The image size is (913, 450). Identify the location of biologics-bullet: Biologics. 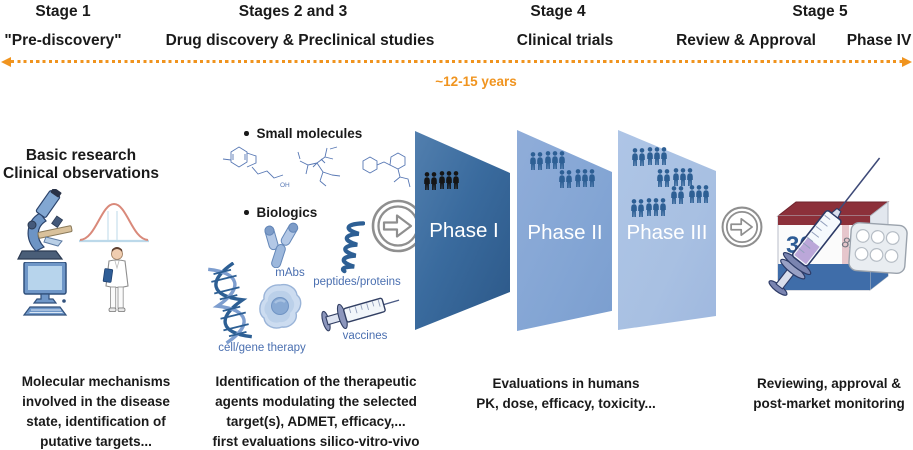
(280, 212).